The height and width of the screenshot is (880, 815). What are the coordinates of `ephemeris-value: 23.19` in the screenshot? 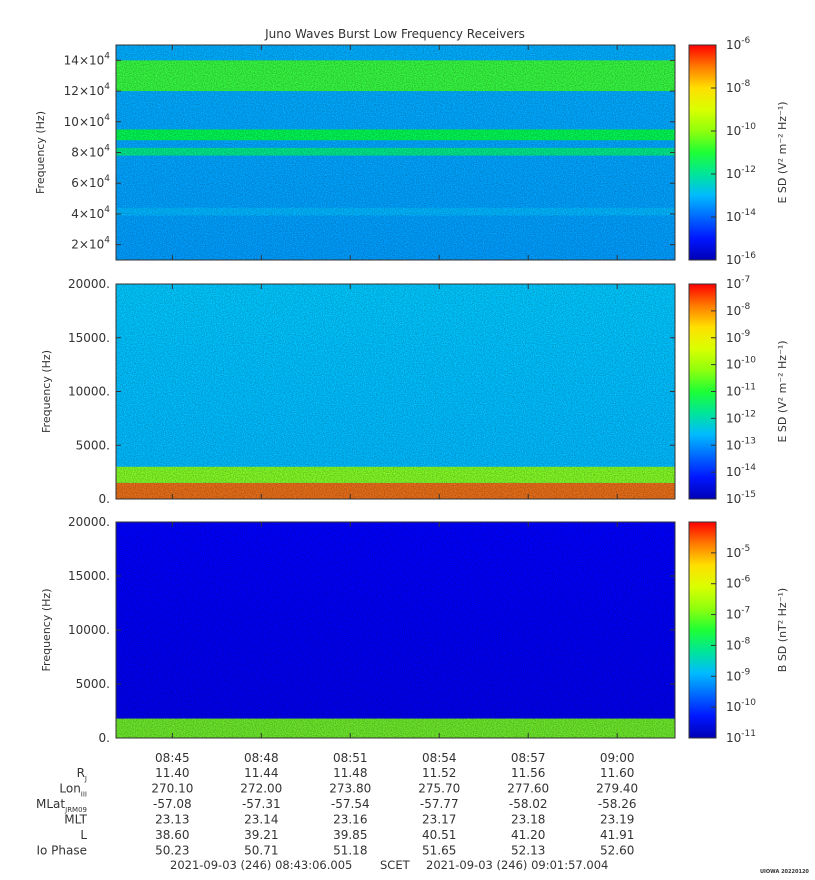 It's located at (617, 820).